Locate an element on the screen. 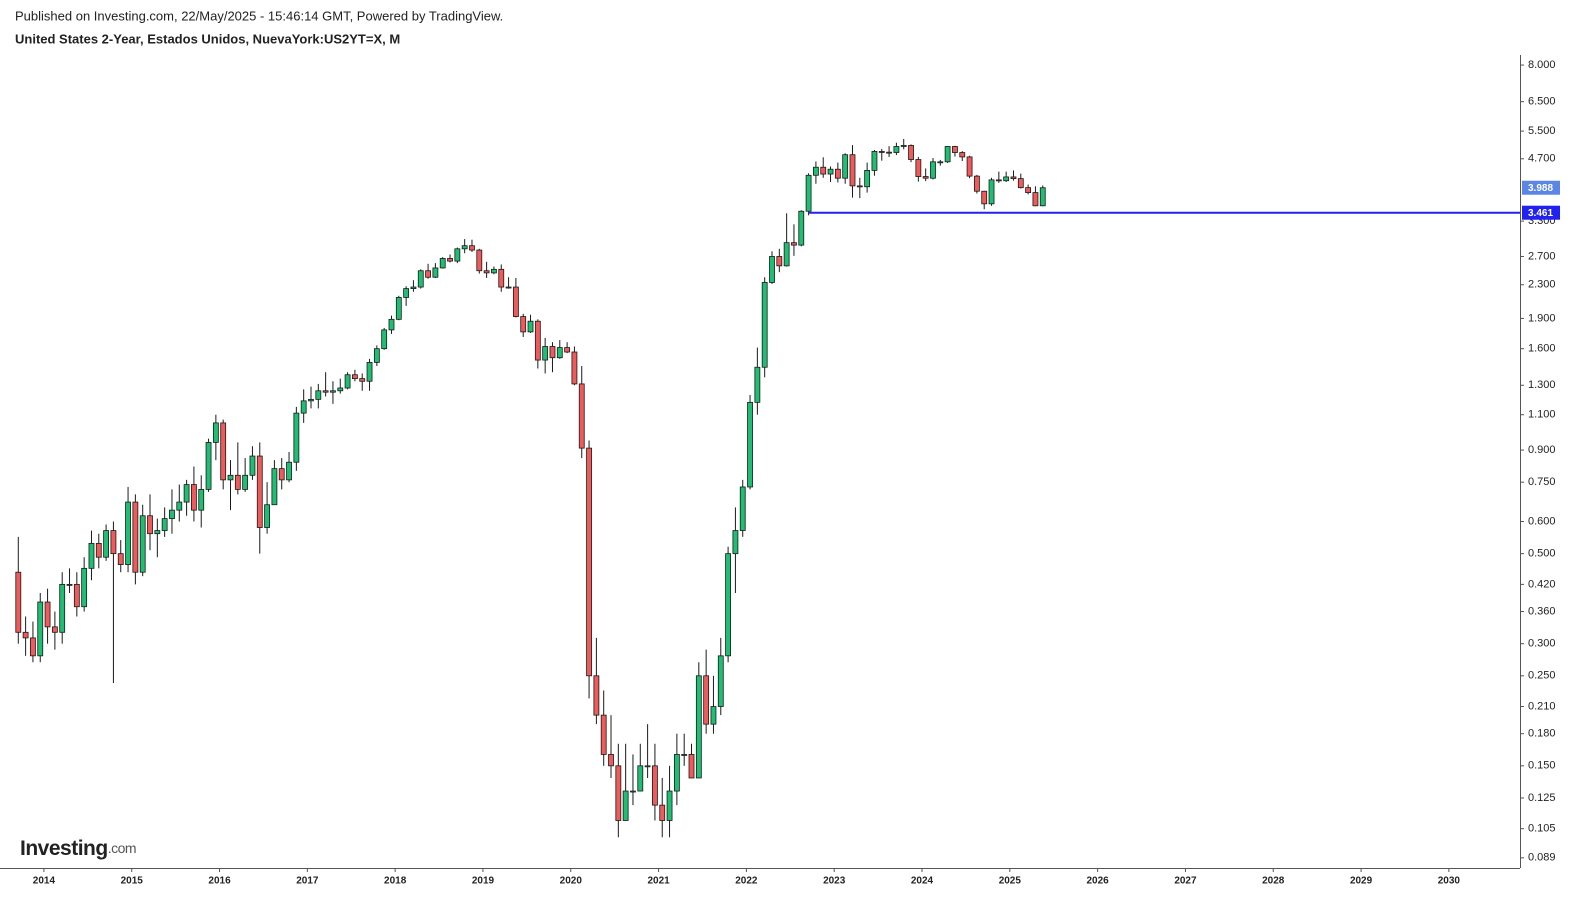 The height and width of the screenshot is (905, 1587). last-price-label: 3.988 is located at coordinates (1540, 188).